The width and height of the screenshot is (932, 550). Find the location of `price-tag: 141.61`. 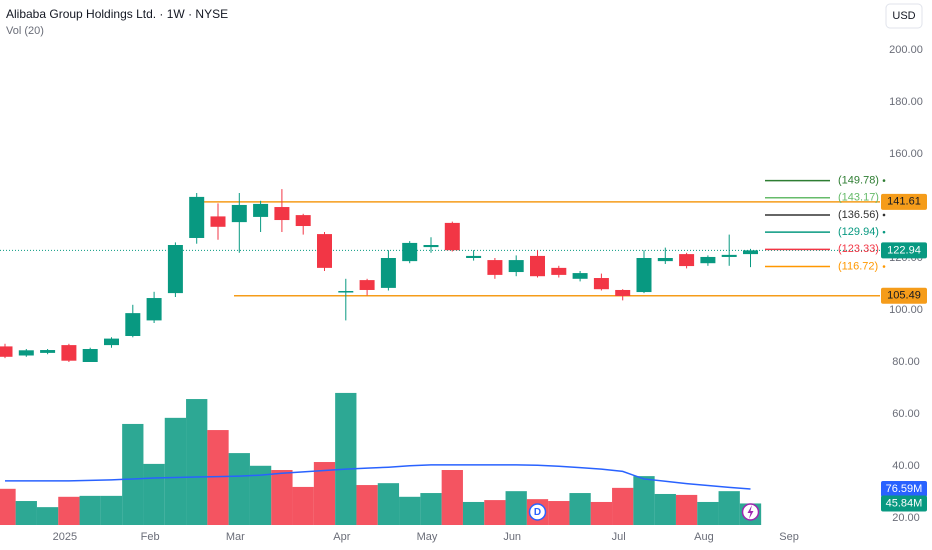

price-tag: 141.61 is located at coordinates (904, 202).